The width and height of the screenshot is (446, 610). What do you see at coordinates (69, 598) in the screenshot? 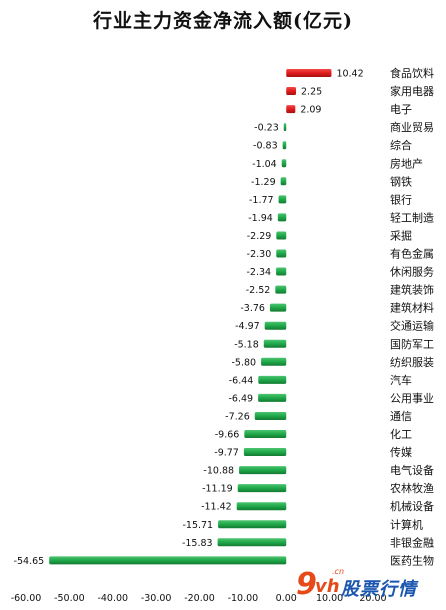
I see `x-tick-label: -50.00` at bounding box center [69, 598].